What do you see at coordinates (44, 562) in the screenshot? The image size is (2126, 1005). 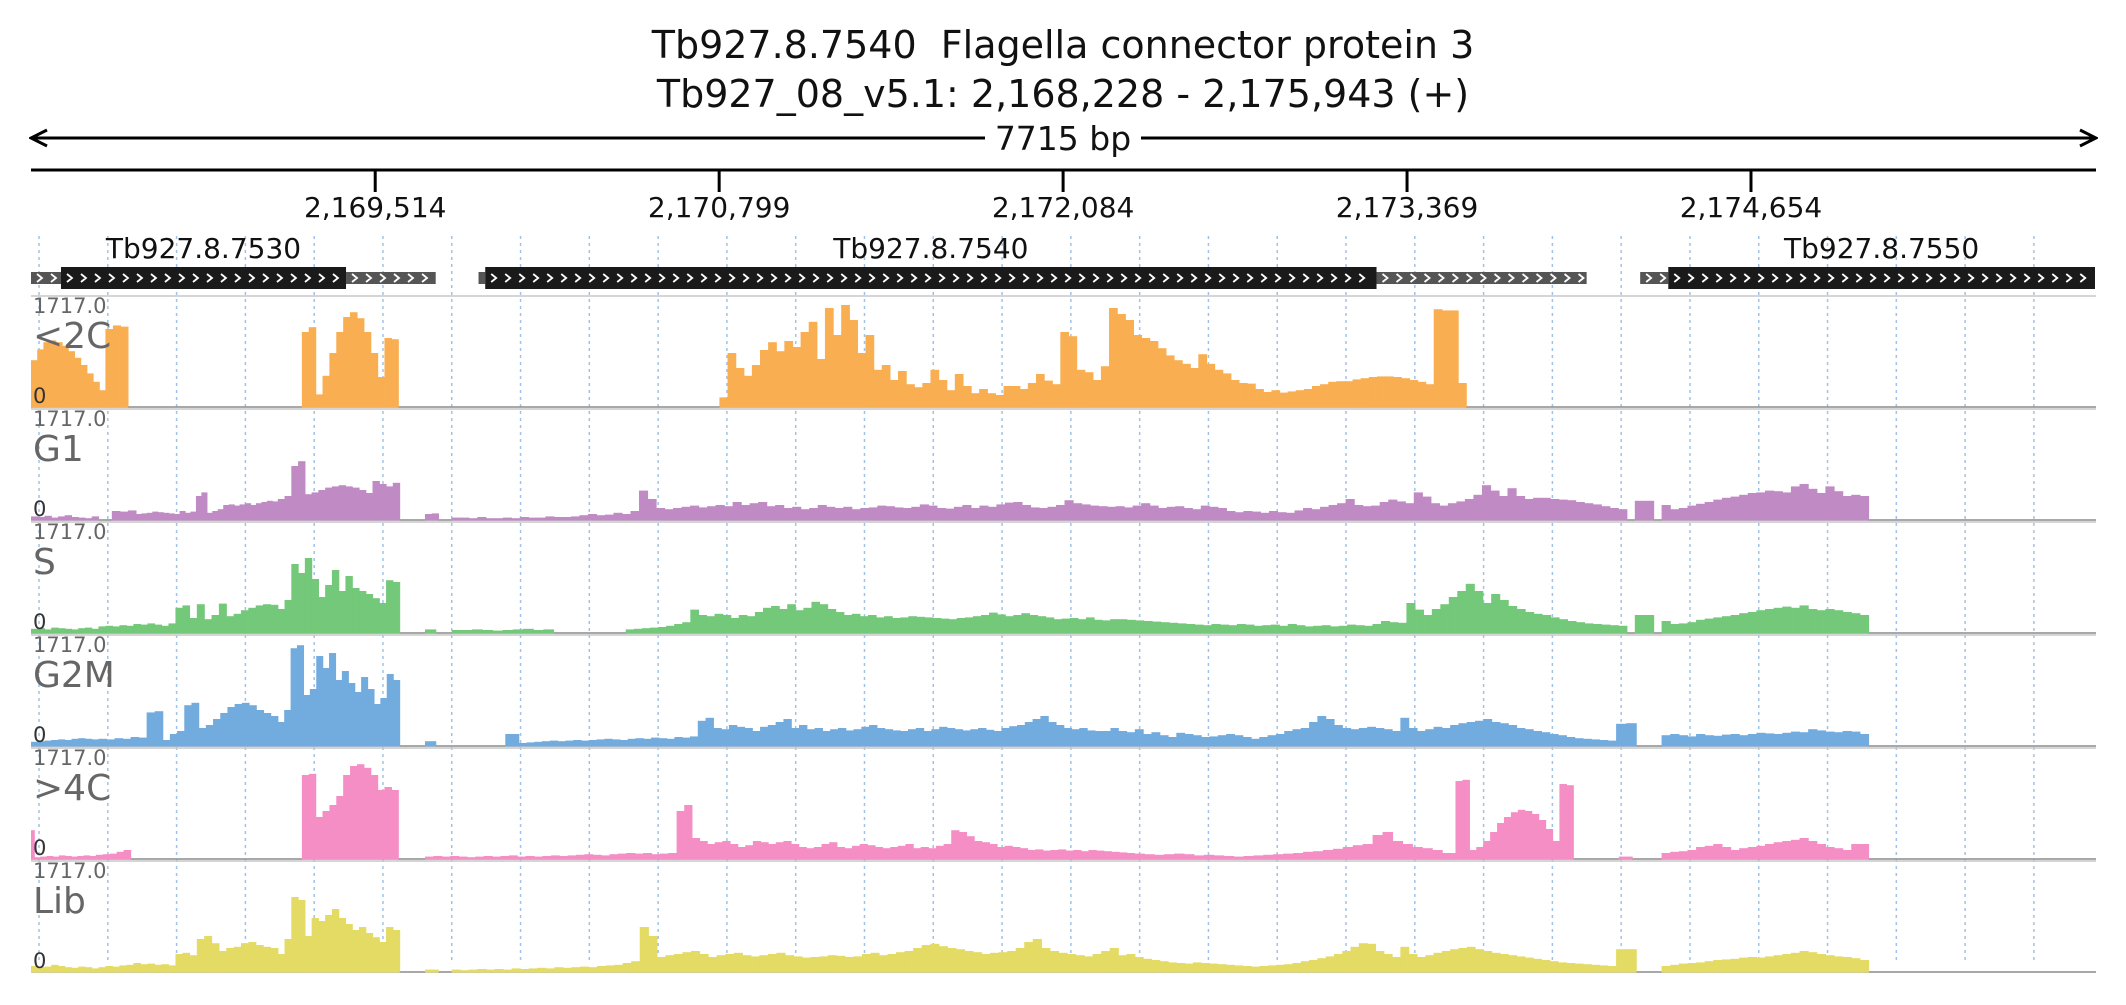 I see `track-name-2: S` at bounding box center [44, 562].